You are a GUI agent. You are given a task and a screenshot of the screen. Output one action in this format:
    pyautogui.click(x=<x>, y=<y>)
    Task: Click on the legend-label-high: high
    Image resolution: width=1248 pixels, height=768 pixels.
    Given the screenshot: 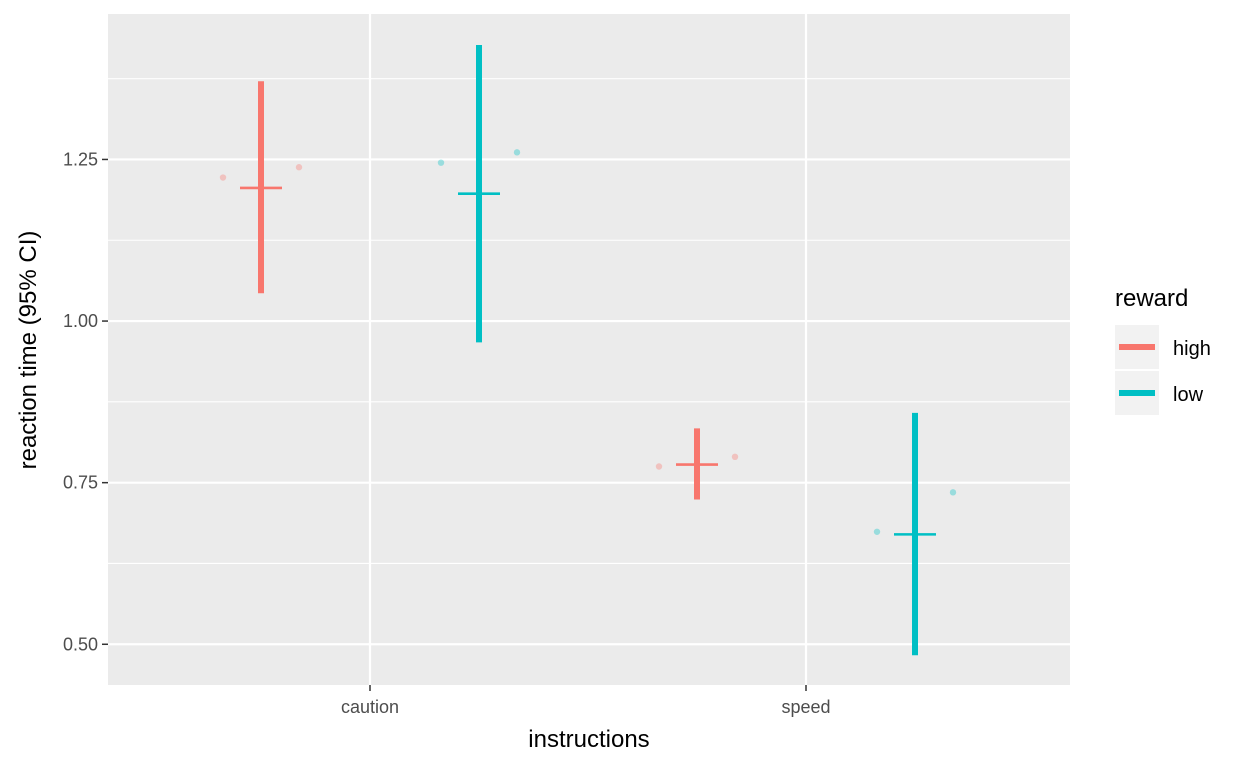 What is the action you would take?
    pyautogui.click(x=1192, y=349)
    